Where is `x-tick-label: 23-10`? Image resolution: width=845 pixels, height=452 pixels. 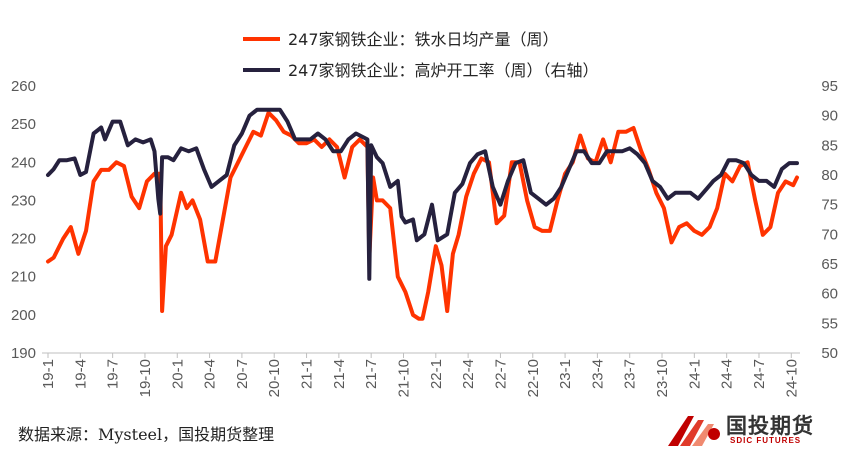
x-tick-label: 23-10 is located at coordinates (662, 378).